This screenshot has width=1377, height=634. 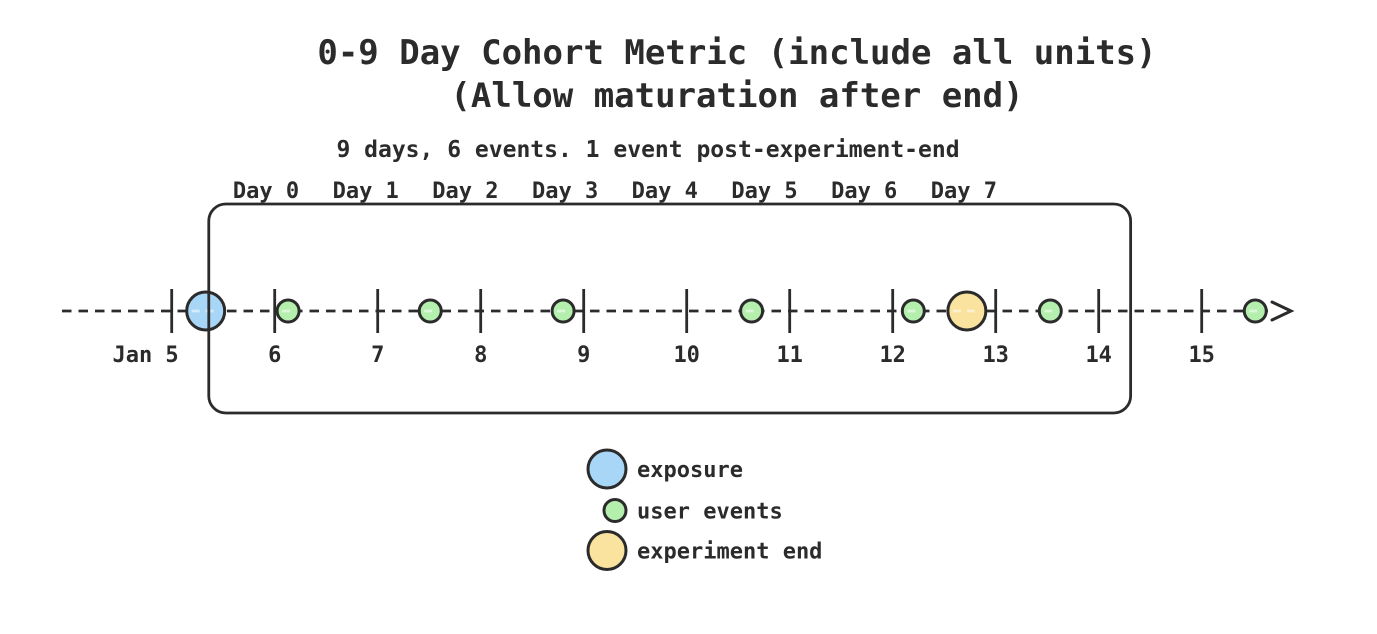 What do you see at coordinates (995, 355) in the screenshot?
I see `tick-label: 13` at bounding box center [995, 355].